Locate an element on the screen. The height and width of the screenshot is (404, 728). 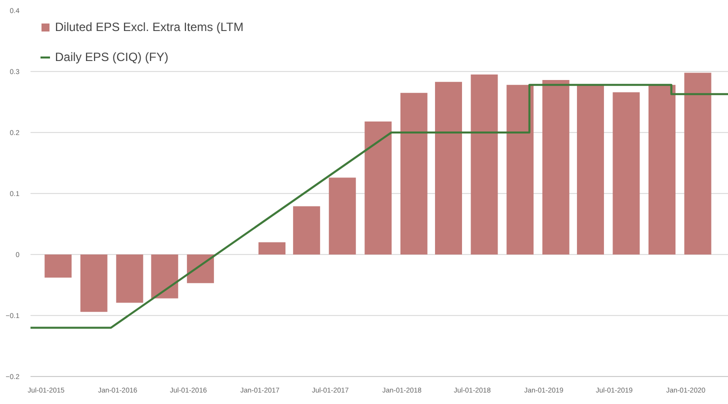
legend-label: Diluted EPS Excl. Extra Items (LTM is located at coordinates (149, 27).